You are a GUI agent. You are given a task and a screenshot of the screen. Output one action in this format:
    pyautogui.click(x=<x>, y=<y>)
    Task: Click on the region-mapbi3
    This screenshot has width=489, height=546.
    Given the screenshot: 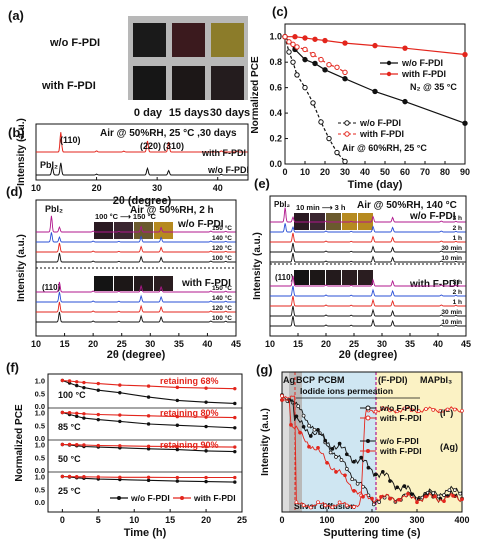 What is the action you would take?
    pyautogui.click(x=419, y=442)
    